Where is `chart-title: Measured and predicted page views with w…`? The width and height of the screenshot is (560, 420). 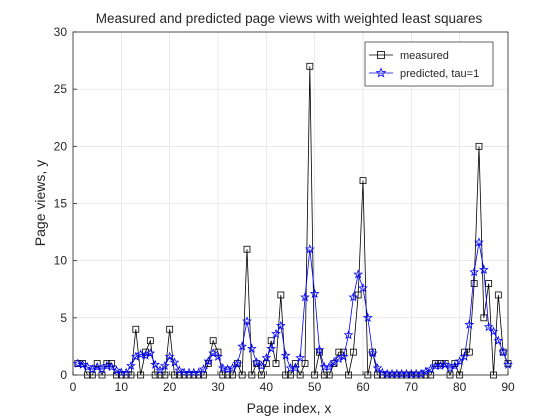 chart-title: Measured and predicted page views with w… is located at coordinates (289, 18).